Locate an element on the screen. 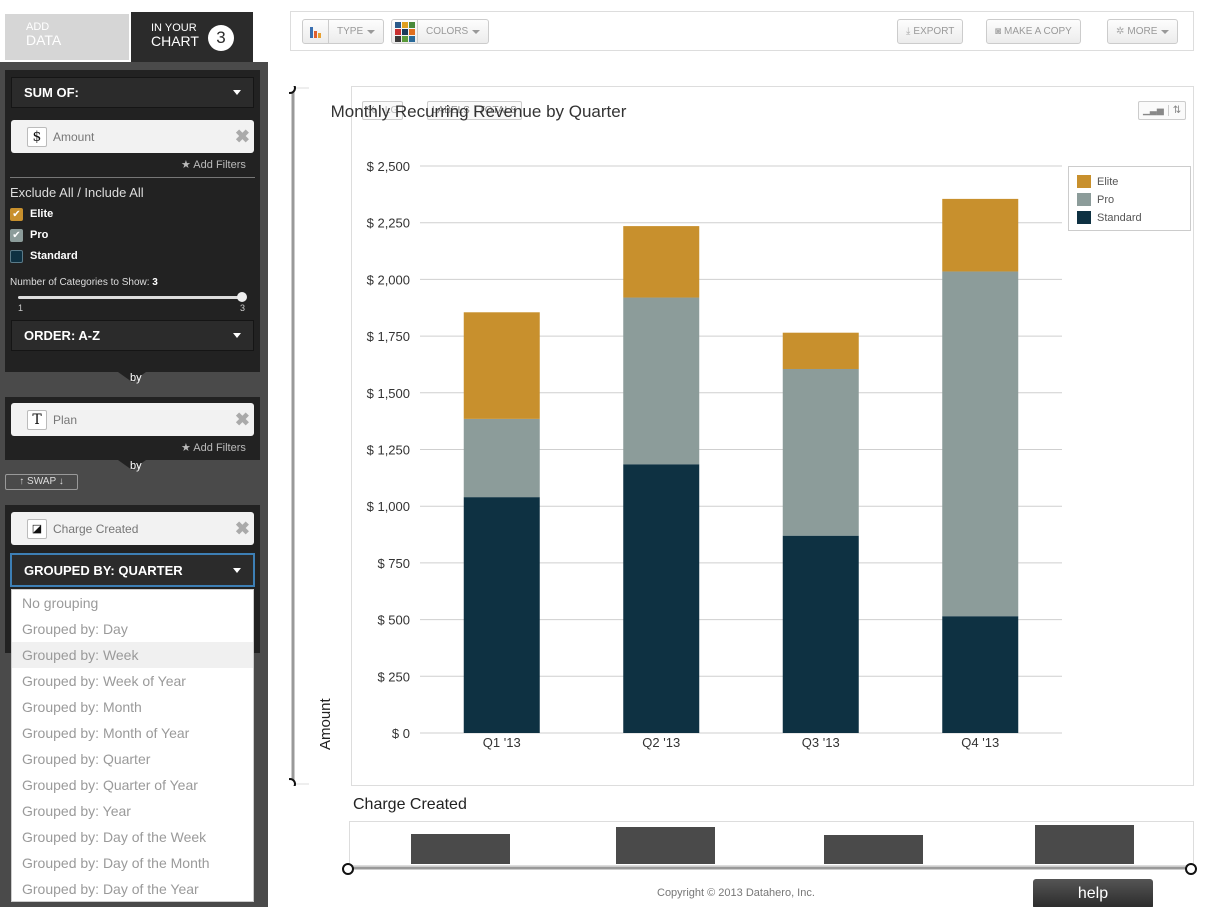 Image resolution: width=1213 pixels, height=907 pixels. legend-swatch-elite is located at coordinates (1084, 181).